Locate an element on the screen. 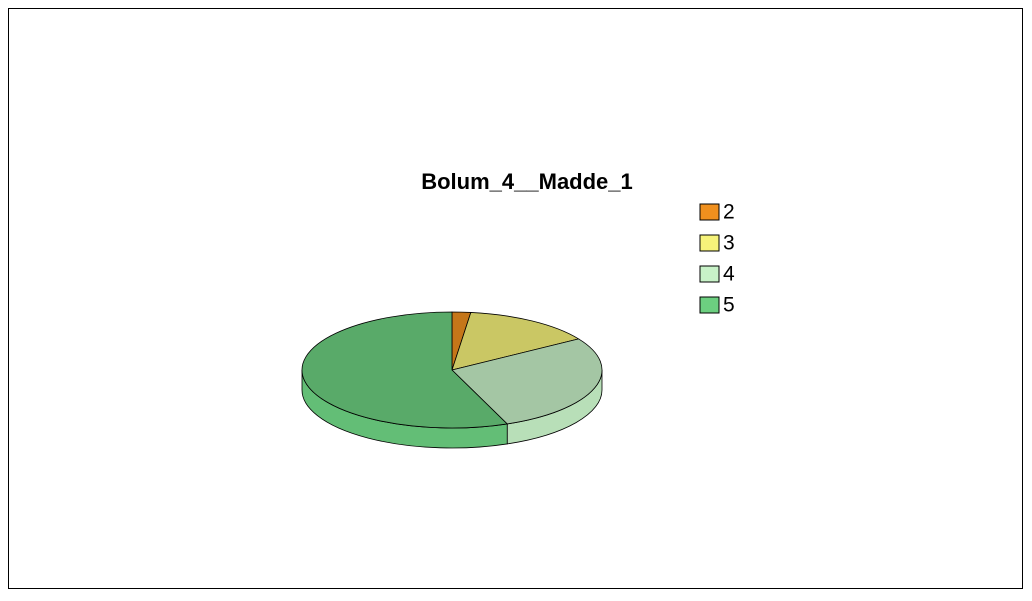  legend-label: 2 is located at coordinates (729, 212).